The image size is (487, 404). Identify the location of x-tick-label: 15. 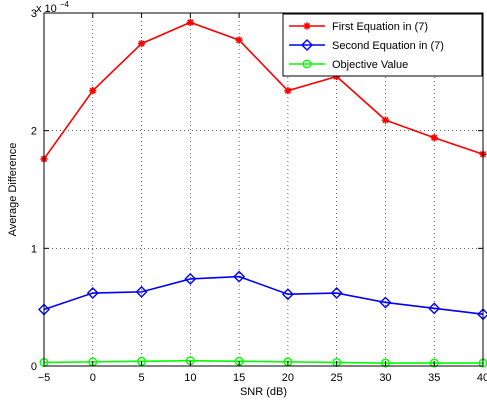
(239, 378).